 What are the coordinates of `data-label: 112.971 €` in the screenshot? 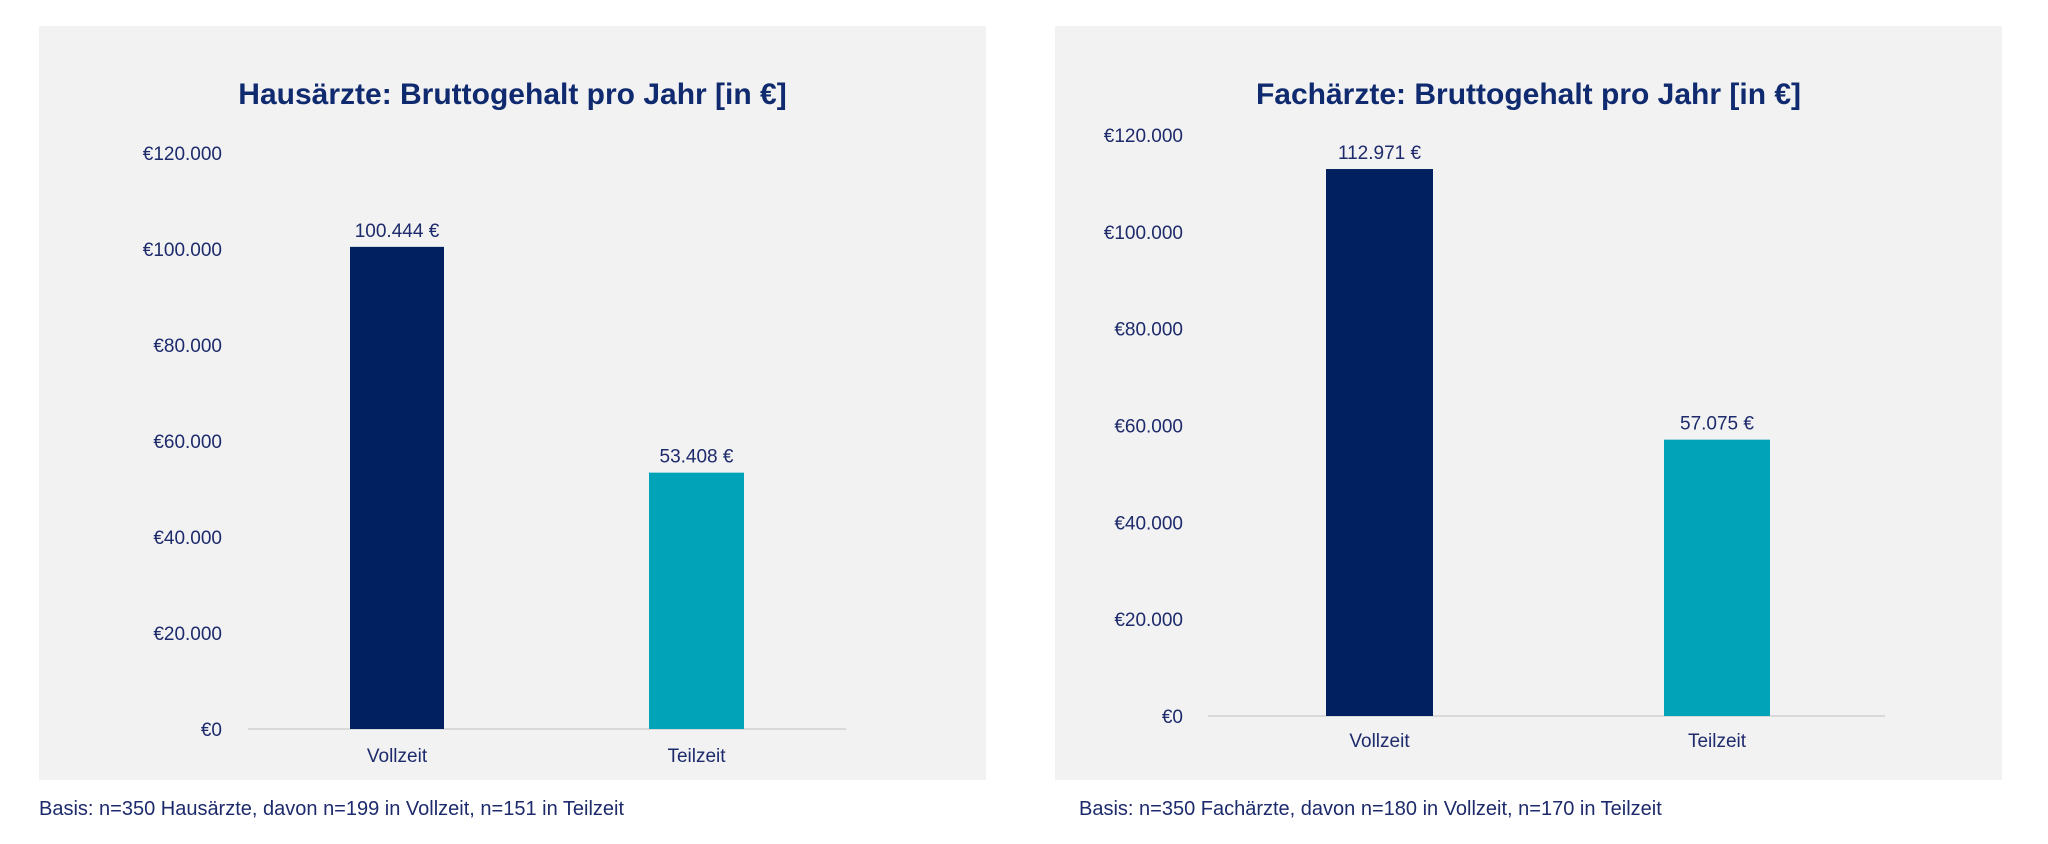 It's located at (1380, 153).